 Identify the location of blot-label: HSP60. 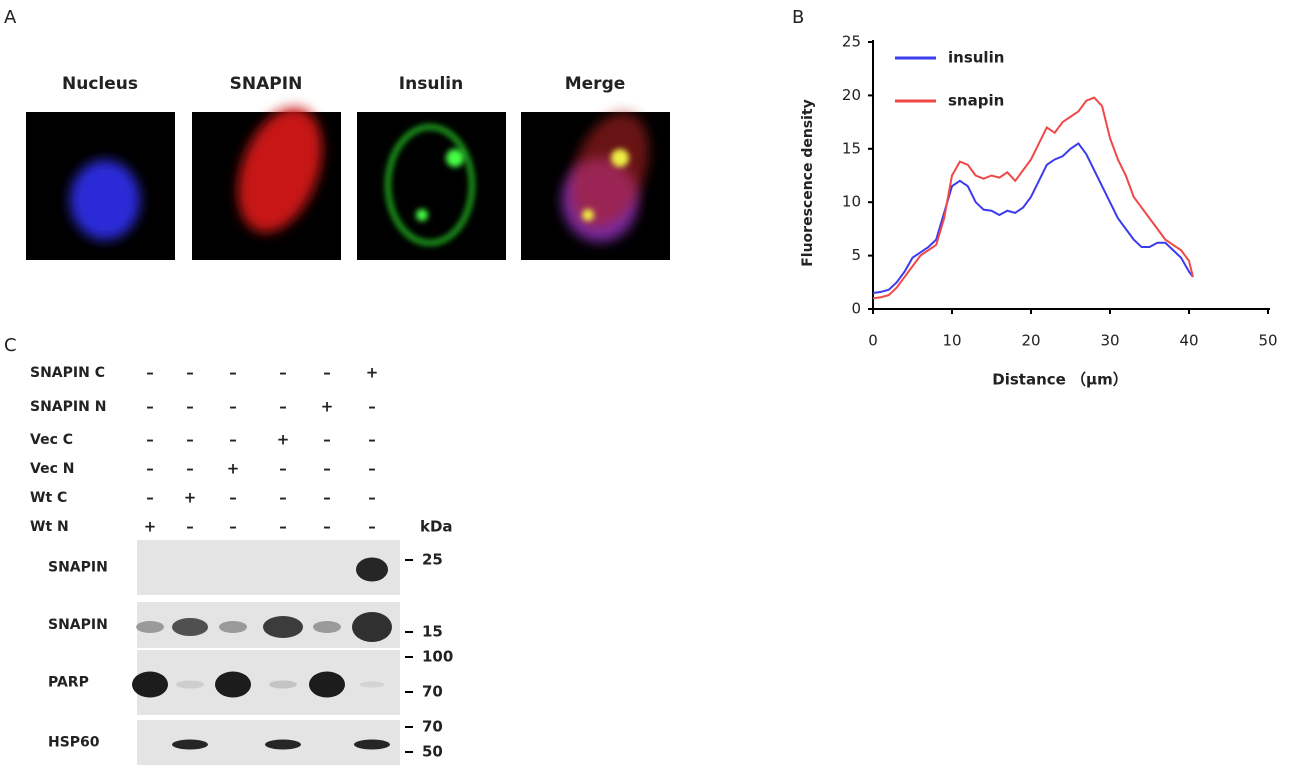
(74, 743).